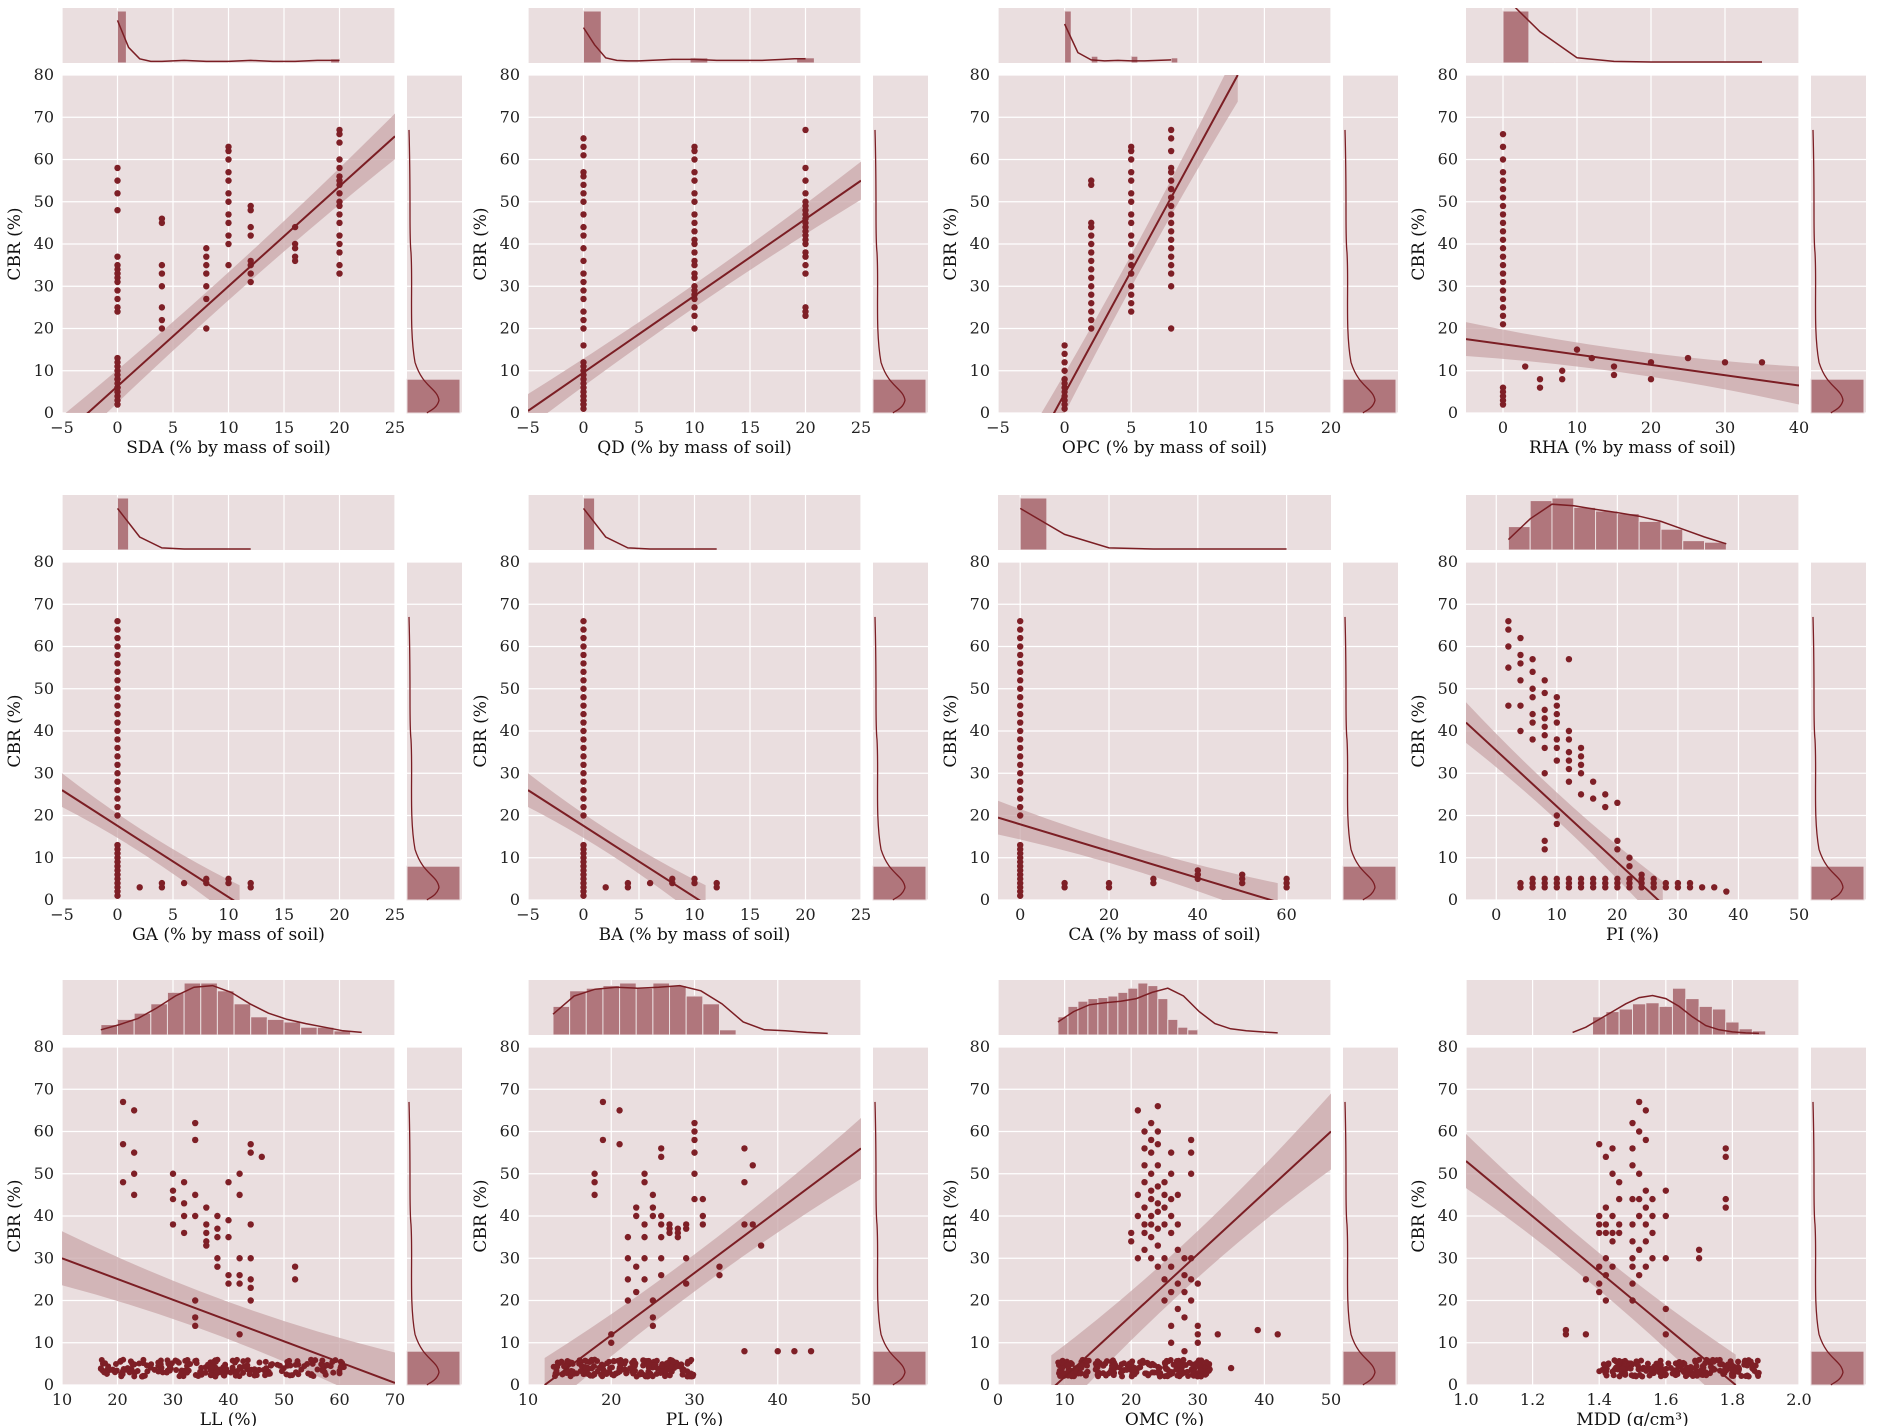 This screenshot has width=1879, height=1426. Describe the element at coordinates (228, 935) in the screenshot. I see `x-axis-label: GA (% by mass of soil)` at that location.